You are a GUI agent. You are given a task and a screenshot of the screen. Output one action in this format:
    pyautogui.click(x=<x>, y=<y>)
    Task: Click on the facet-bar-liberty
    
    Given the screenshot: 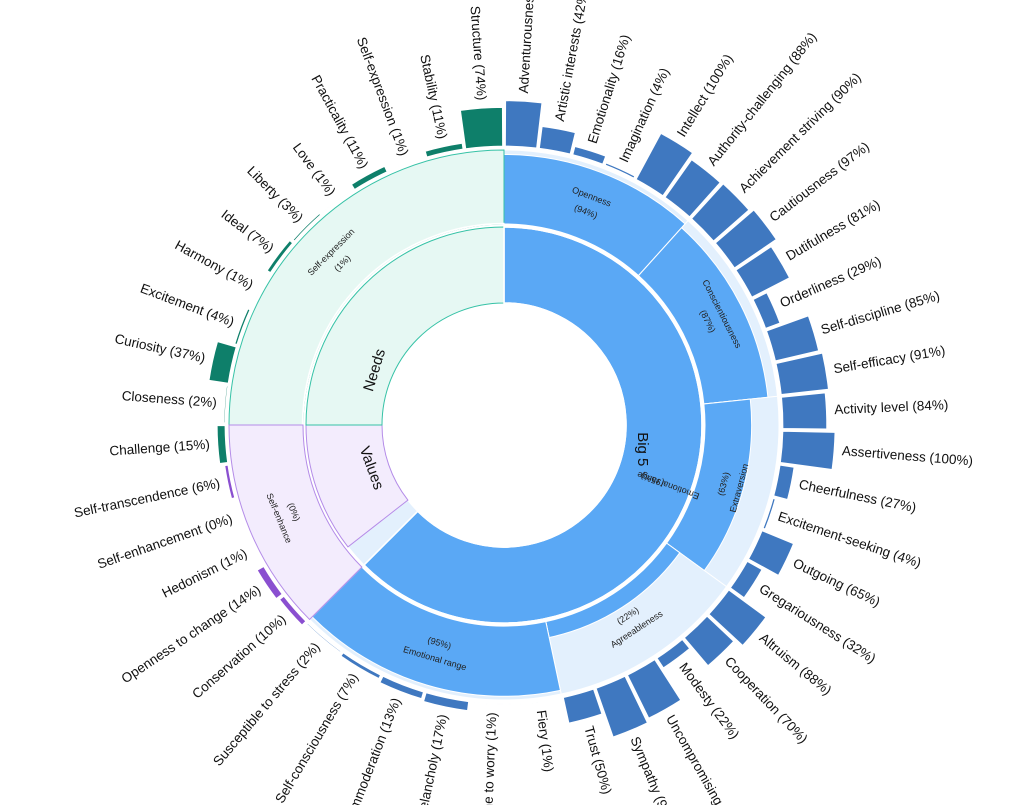 What is the action you would take?
    pyautogui.click(x=307, y=227)
    